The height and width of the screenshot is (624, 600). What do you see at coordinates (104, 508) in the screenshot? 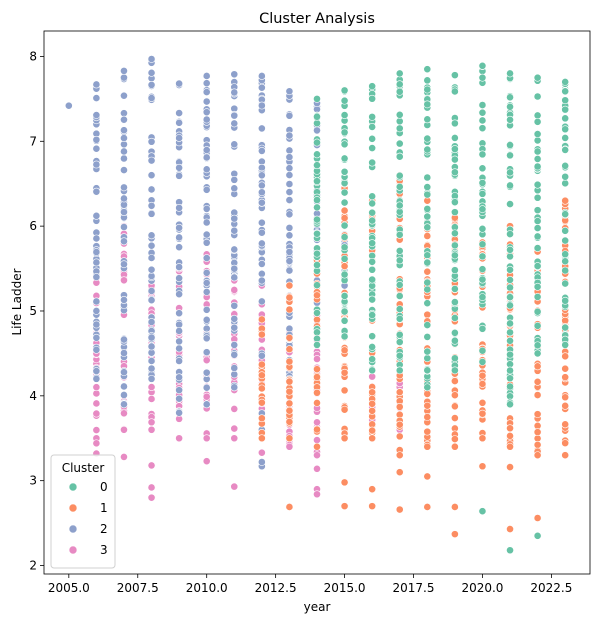
I see `legend-label: 1` at bounding box center [104, 508].